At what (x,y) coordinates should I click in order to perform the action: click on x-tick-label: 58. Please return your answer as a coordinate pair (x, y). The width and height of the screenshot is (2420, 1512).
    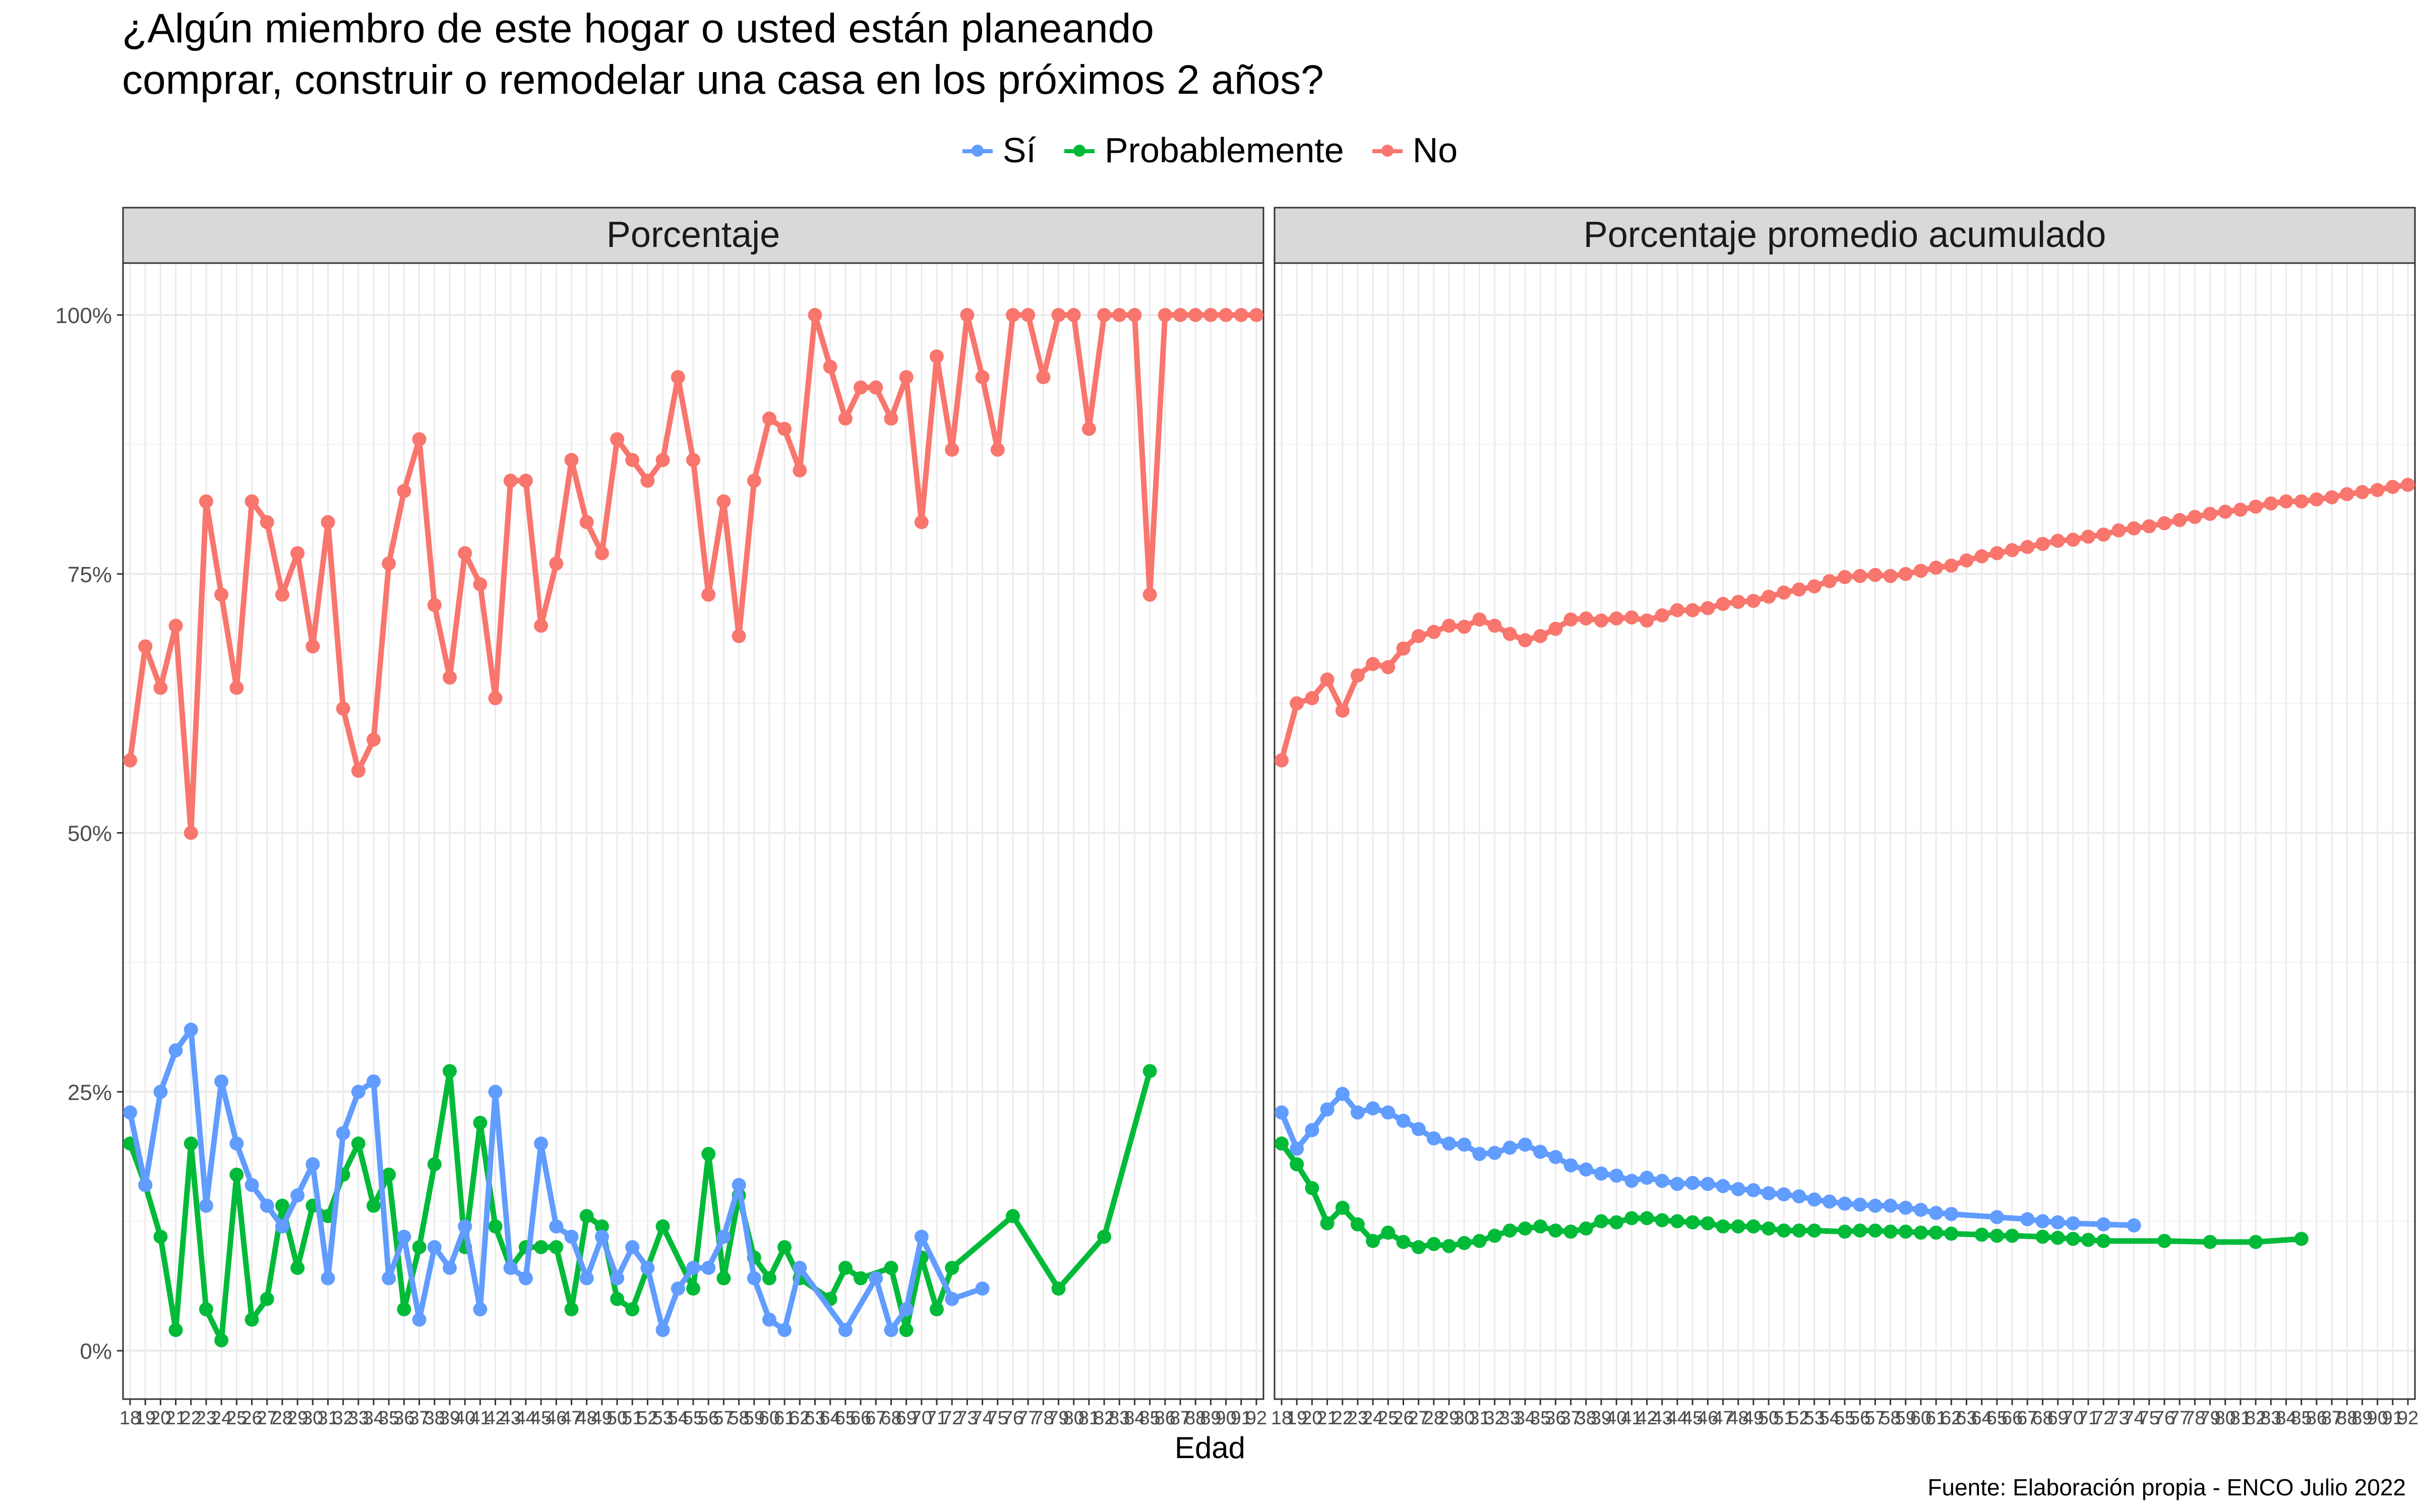
    Looking at the image, I should click on (738, 1419).